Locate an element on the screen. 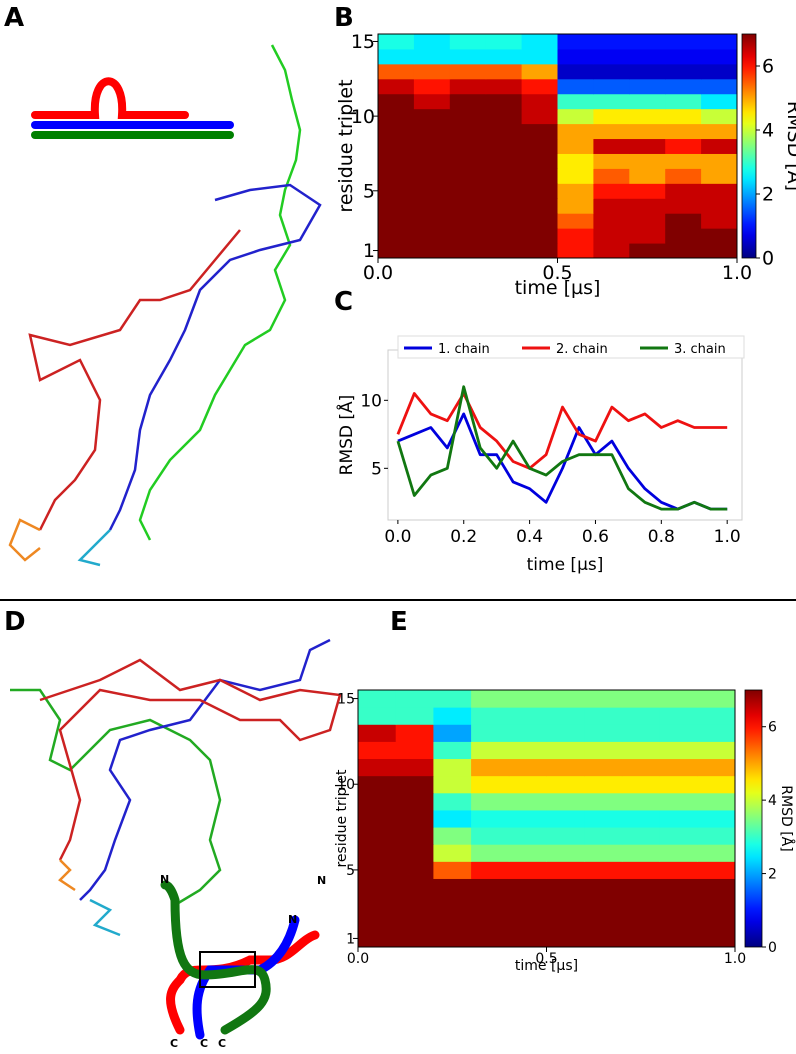 The image size is (796, 1054). x-tick-label: 0.4 is located at coordinates (529, 537).